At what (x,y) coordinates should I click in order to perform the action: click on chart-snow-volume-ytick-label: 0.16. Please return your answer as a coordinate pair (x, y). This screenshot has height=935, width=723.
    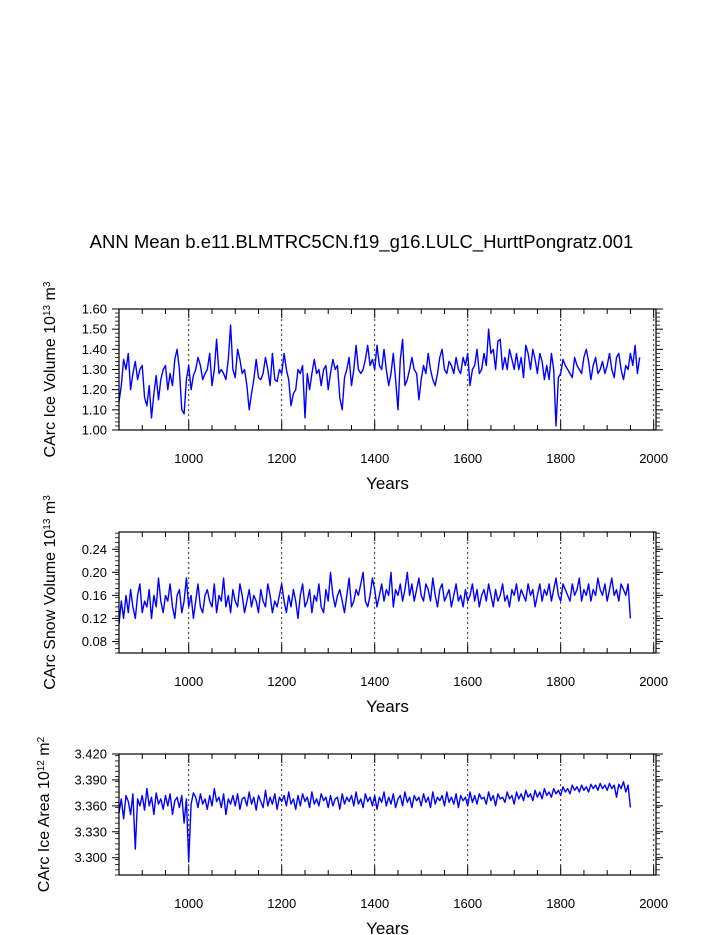
    Looking at the image, I should click on (94, 595).